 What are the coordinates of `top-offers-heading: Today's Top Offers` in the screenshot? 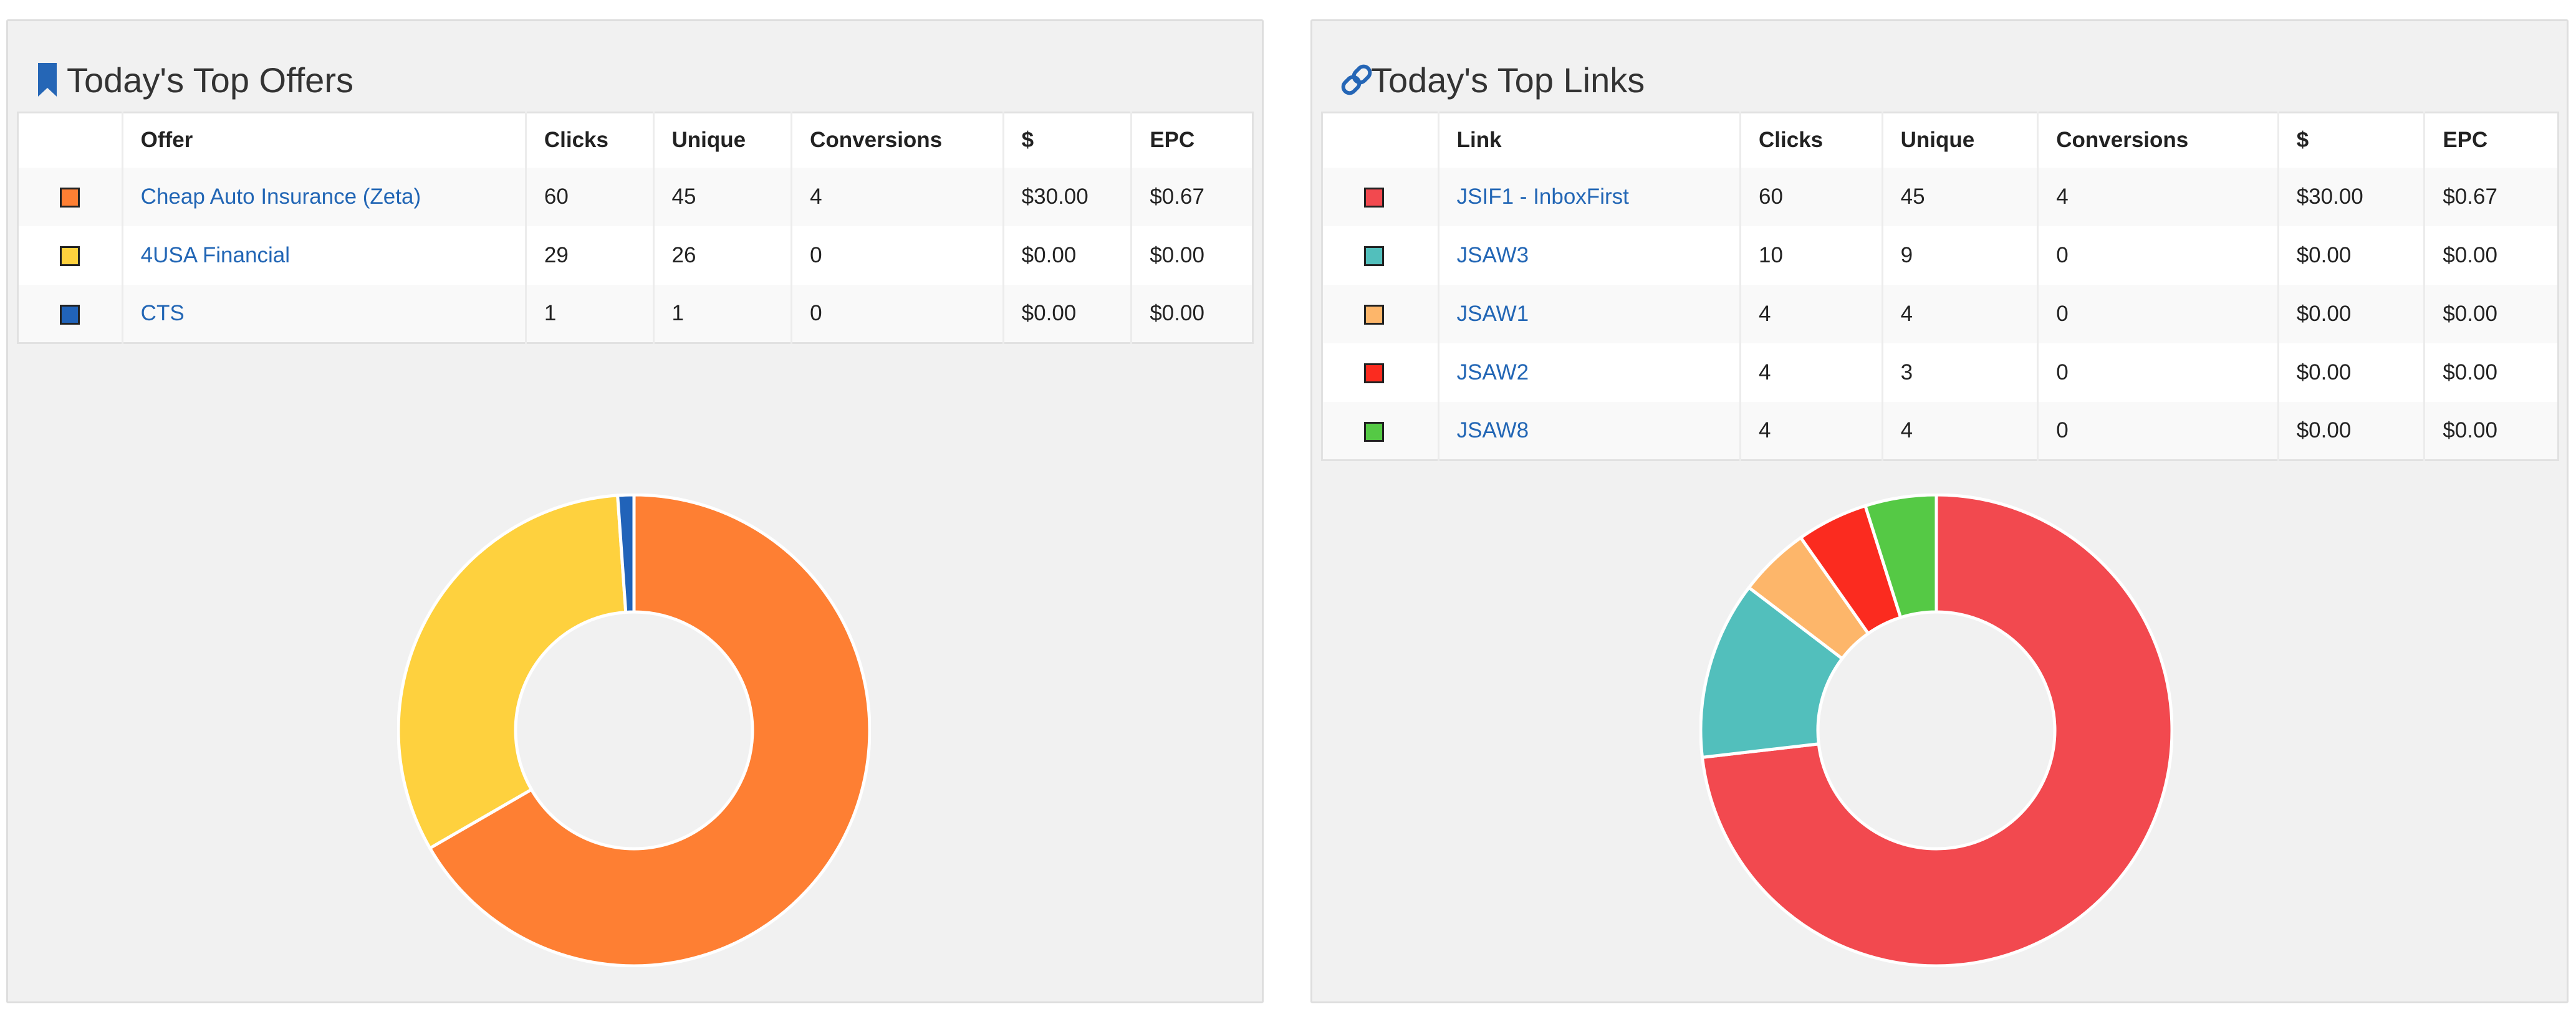 It's located at (193, 80).